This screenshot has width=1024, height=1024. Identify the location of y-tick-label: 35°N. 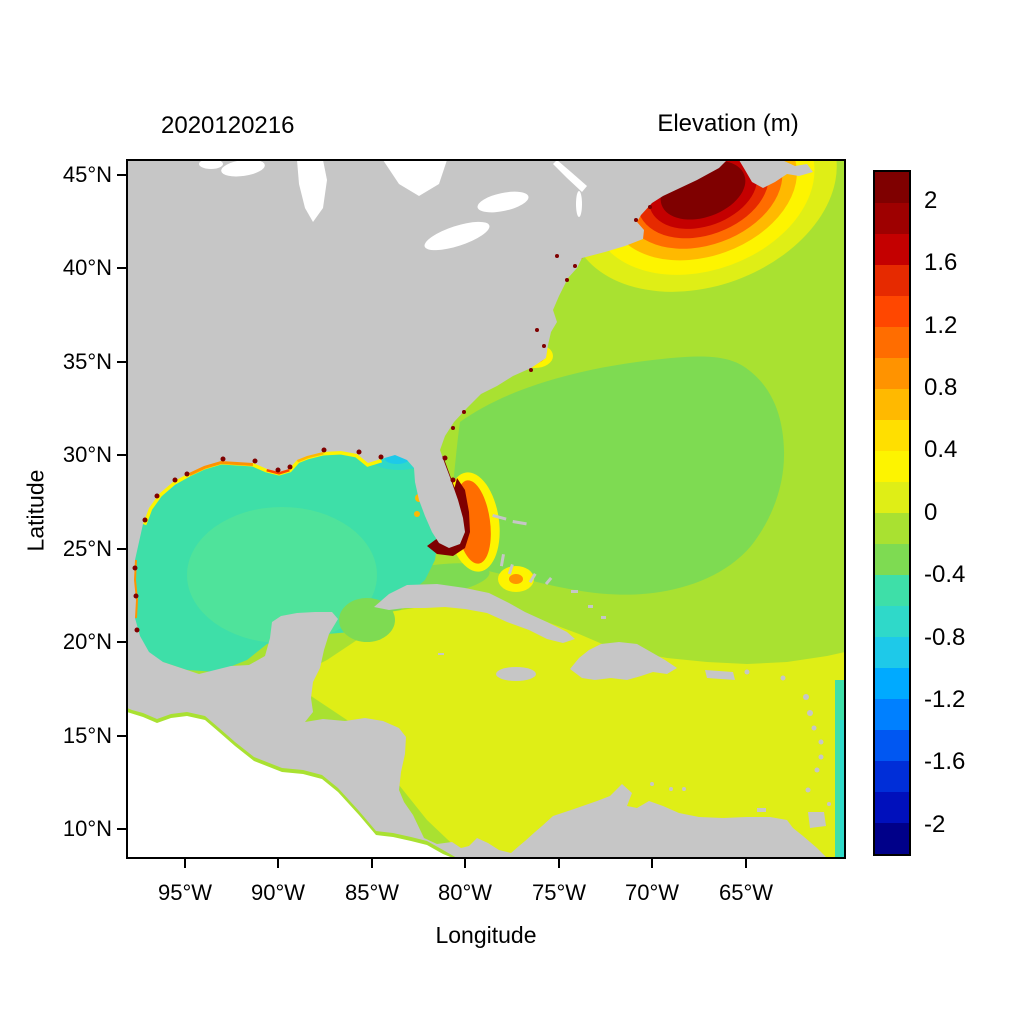
(87, 361).